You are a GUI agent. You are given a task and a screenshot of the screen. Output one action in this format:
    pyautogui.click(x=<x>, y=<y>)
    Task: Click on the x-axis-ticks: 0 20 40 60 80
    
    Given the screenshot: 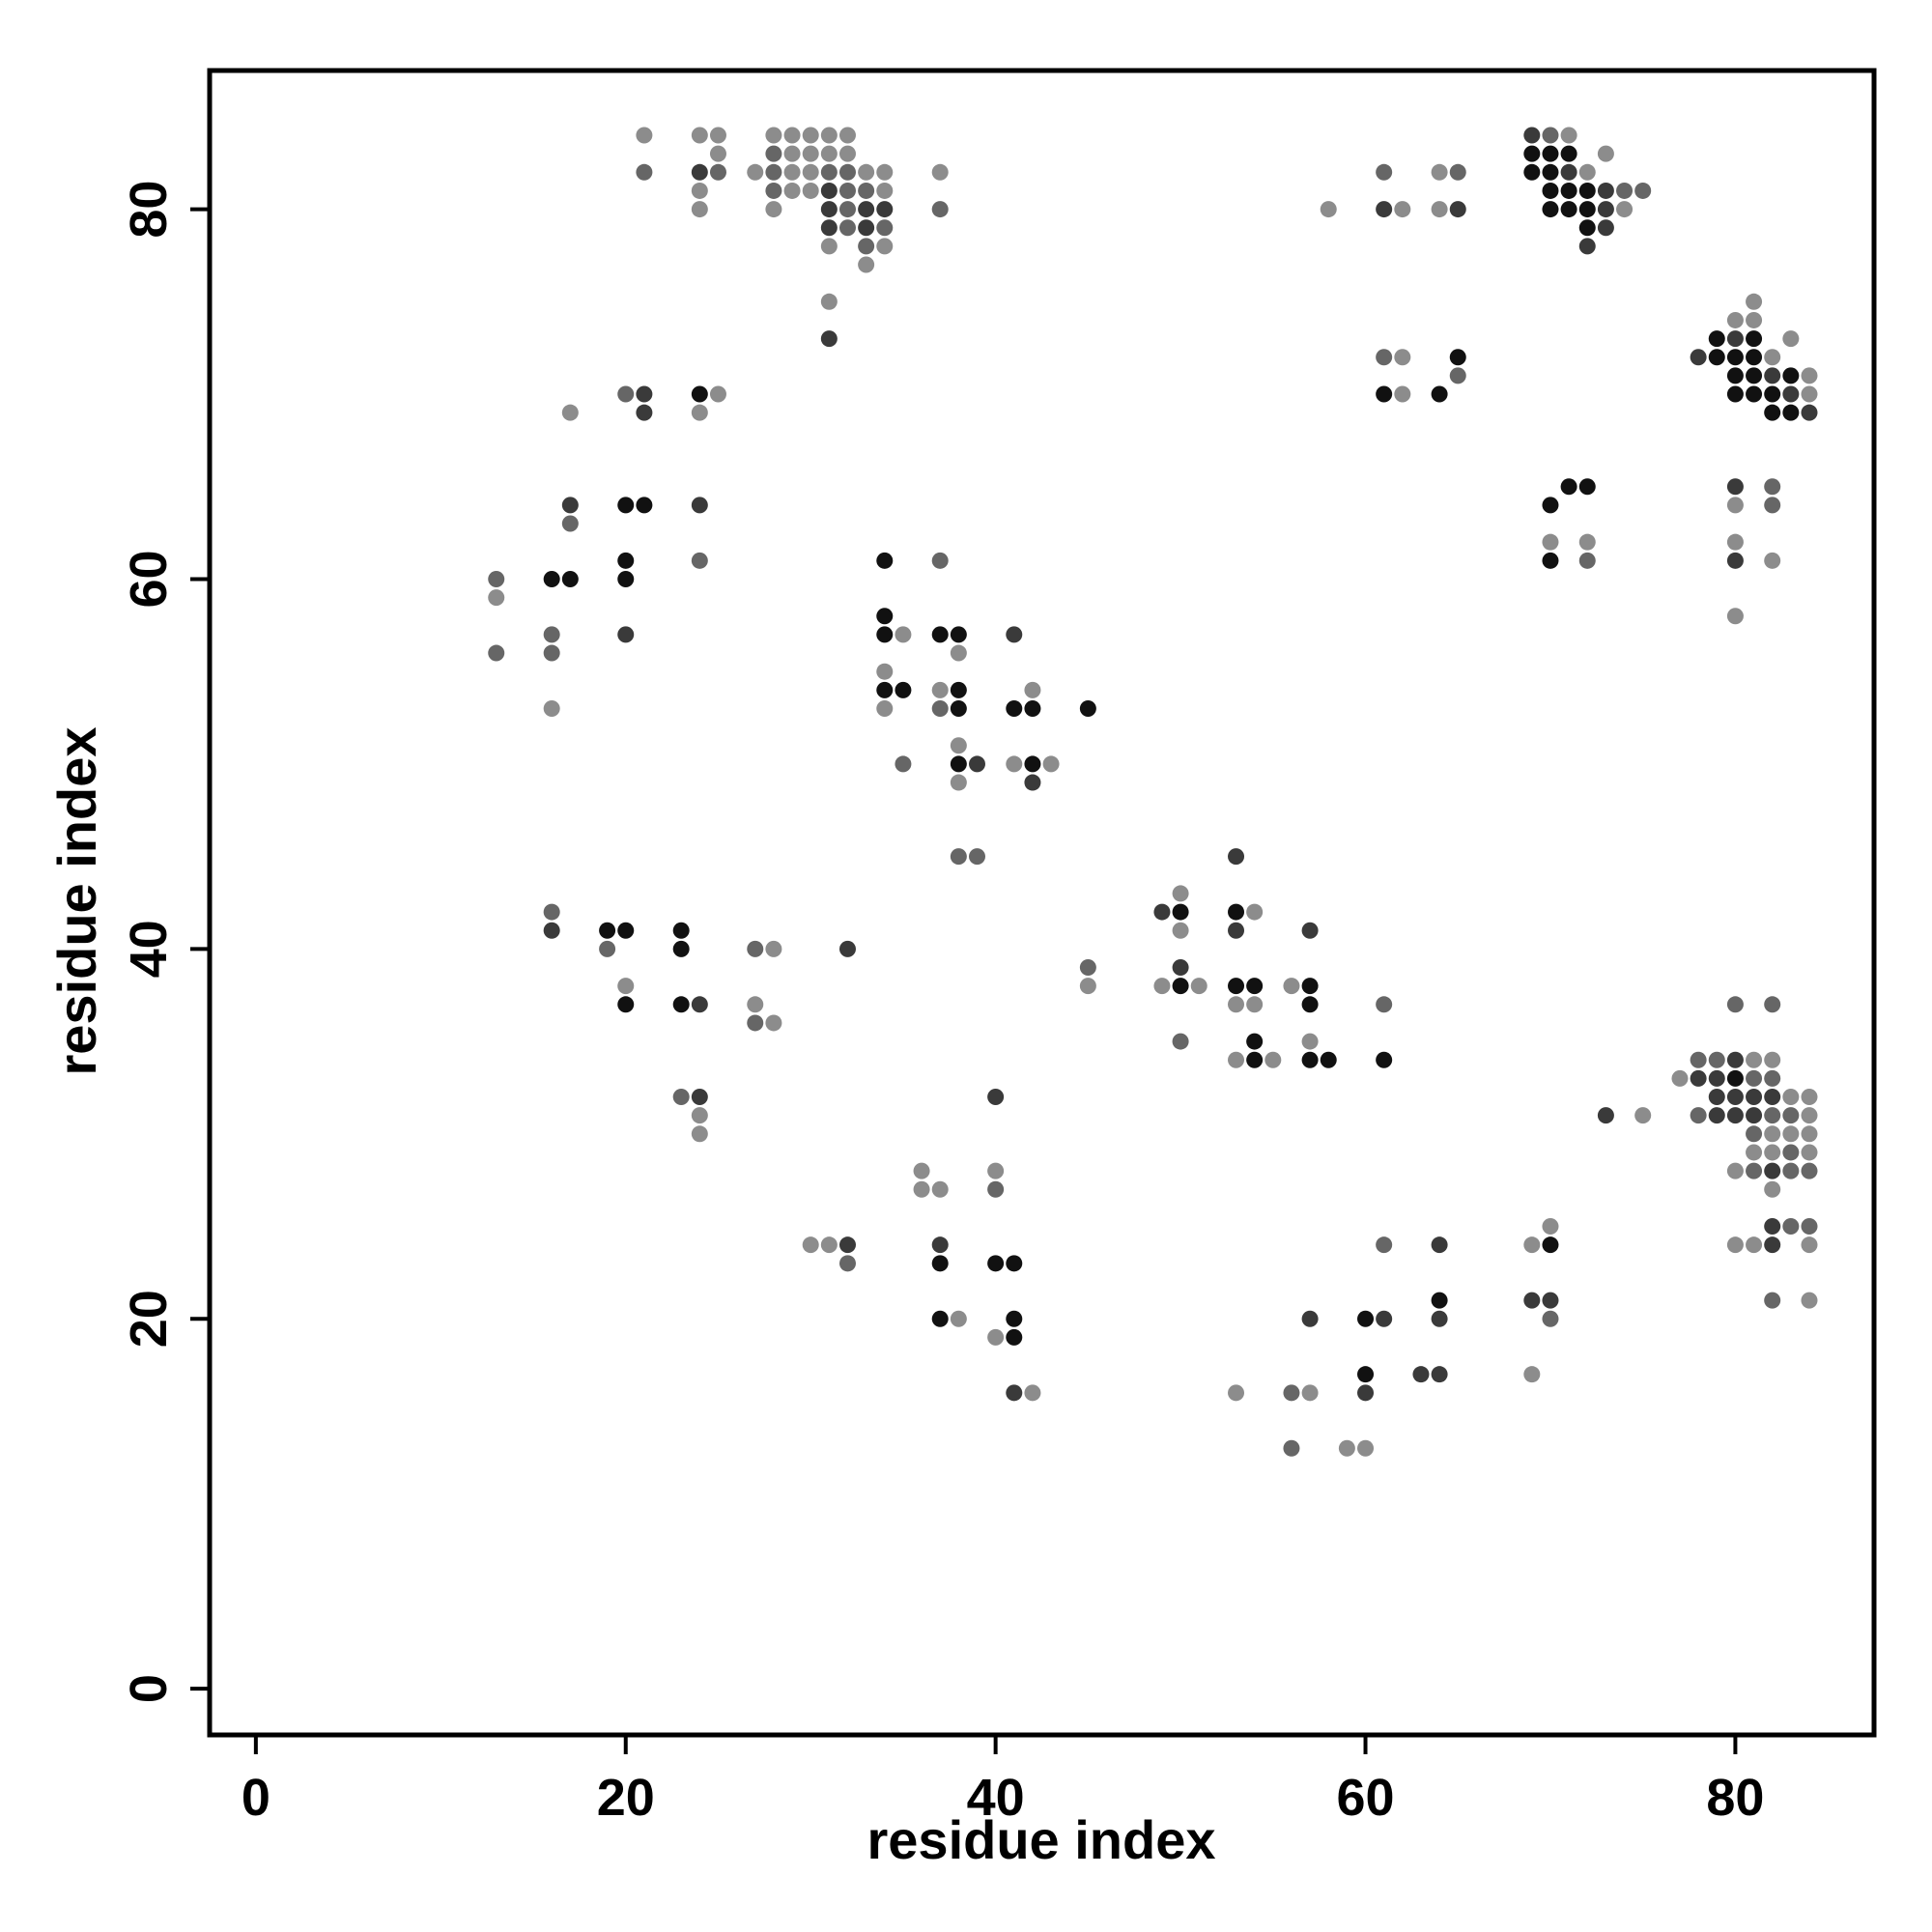 What is the action you would take?
    pyautogui.click(x=1003, y=1781)
    